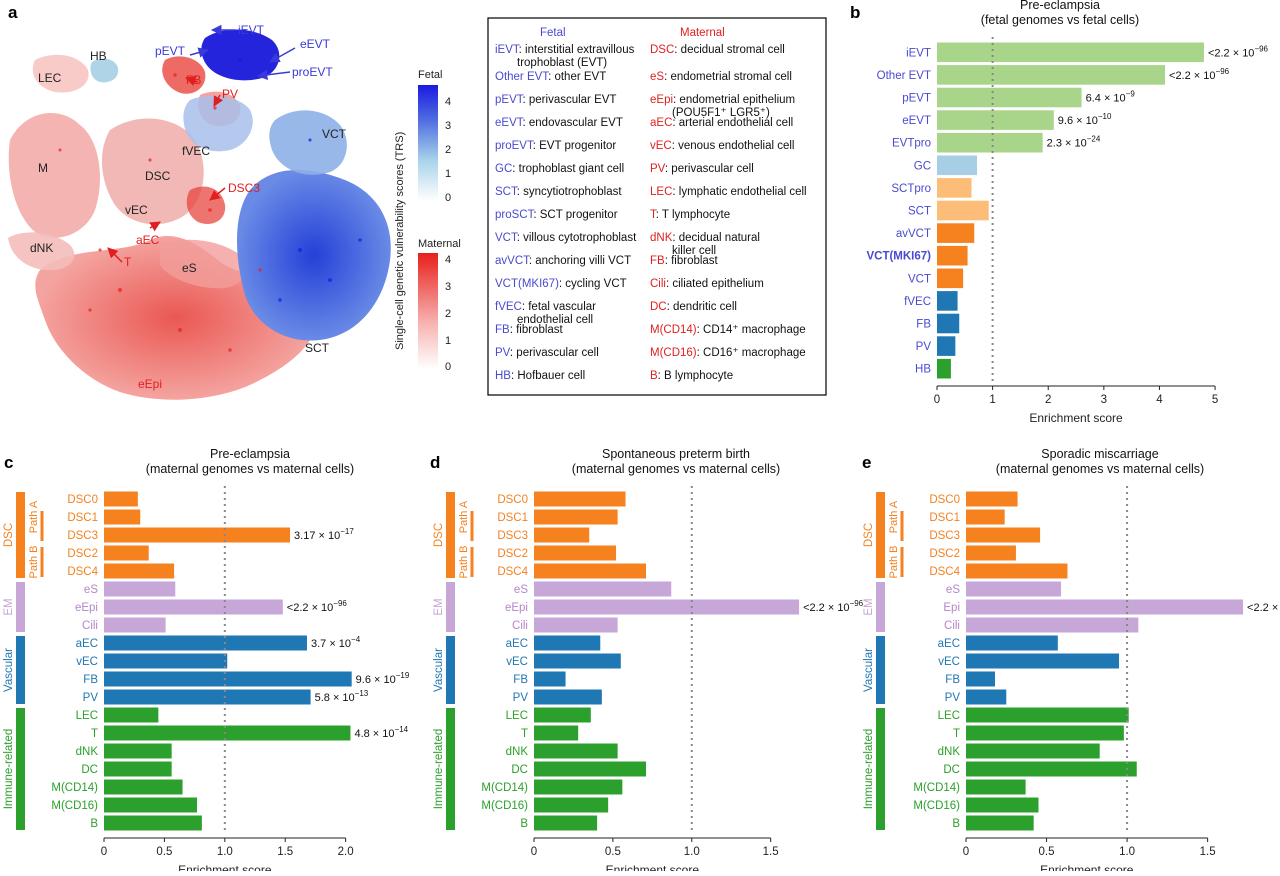  I want to click on category-label: PV, so click(521, 698).